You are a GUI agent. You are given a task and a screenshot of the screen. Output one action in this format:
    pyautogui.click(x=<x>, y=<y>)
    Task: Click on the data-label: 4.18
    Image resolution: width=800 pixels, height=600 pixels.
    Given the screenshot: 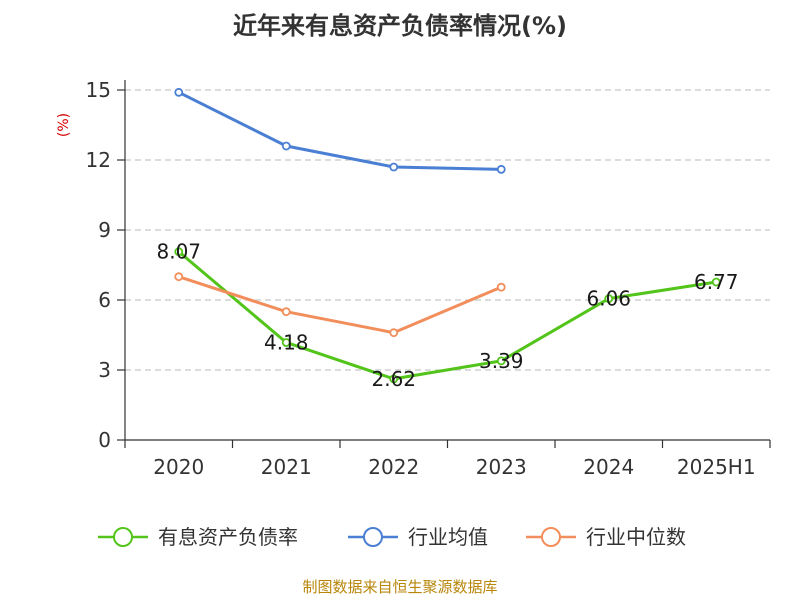 What is the action you would take?
    pyautogui.click(x=286, y=342)
    